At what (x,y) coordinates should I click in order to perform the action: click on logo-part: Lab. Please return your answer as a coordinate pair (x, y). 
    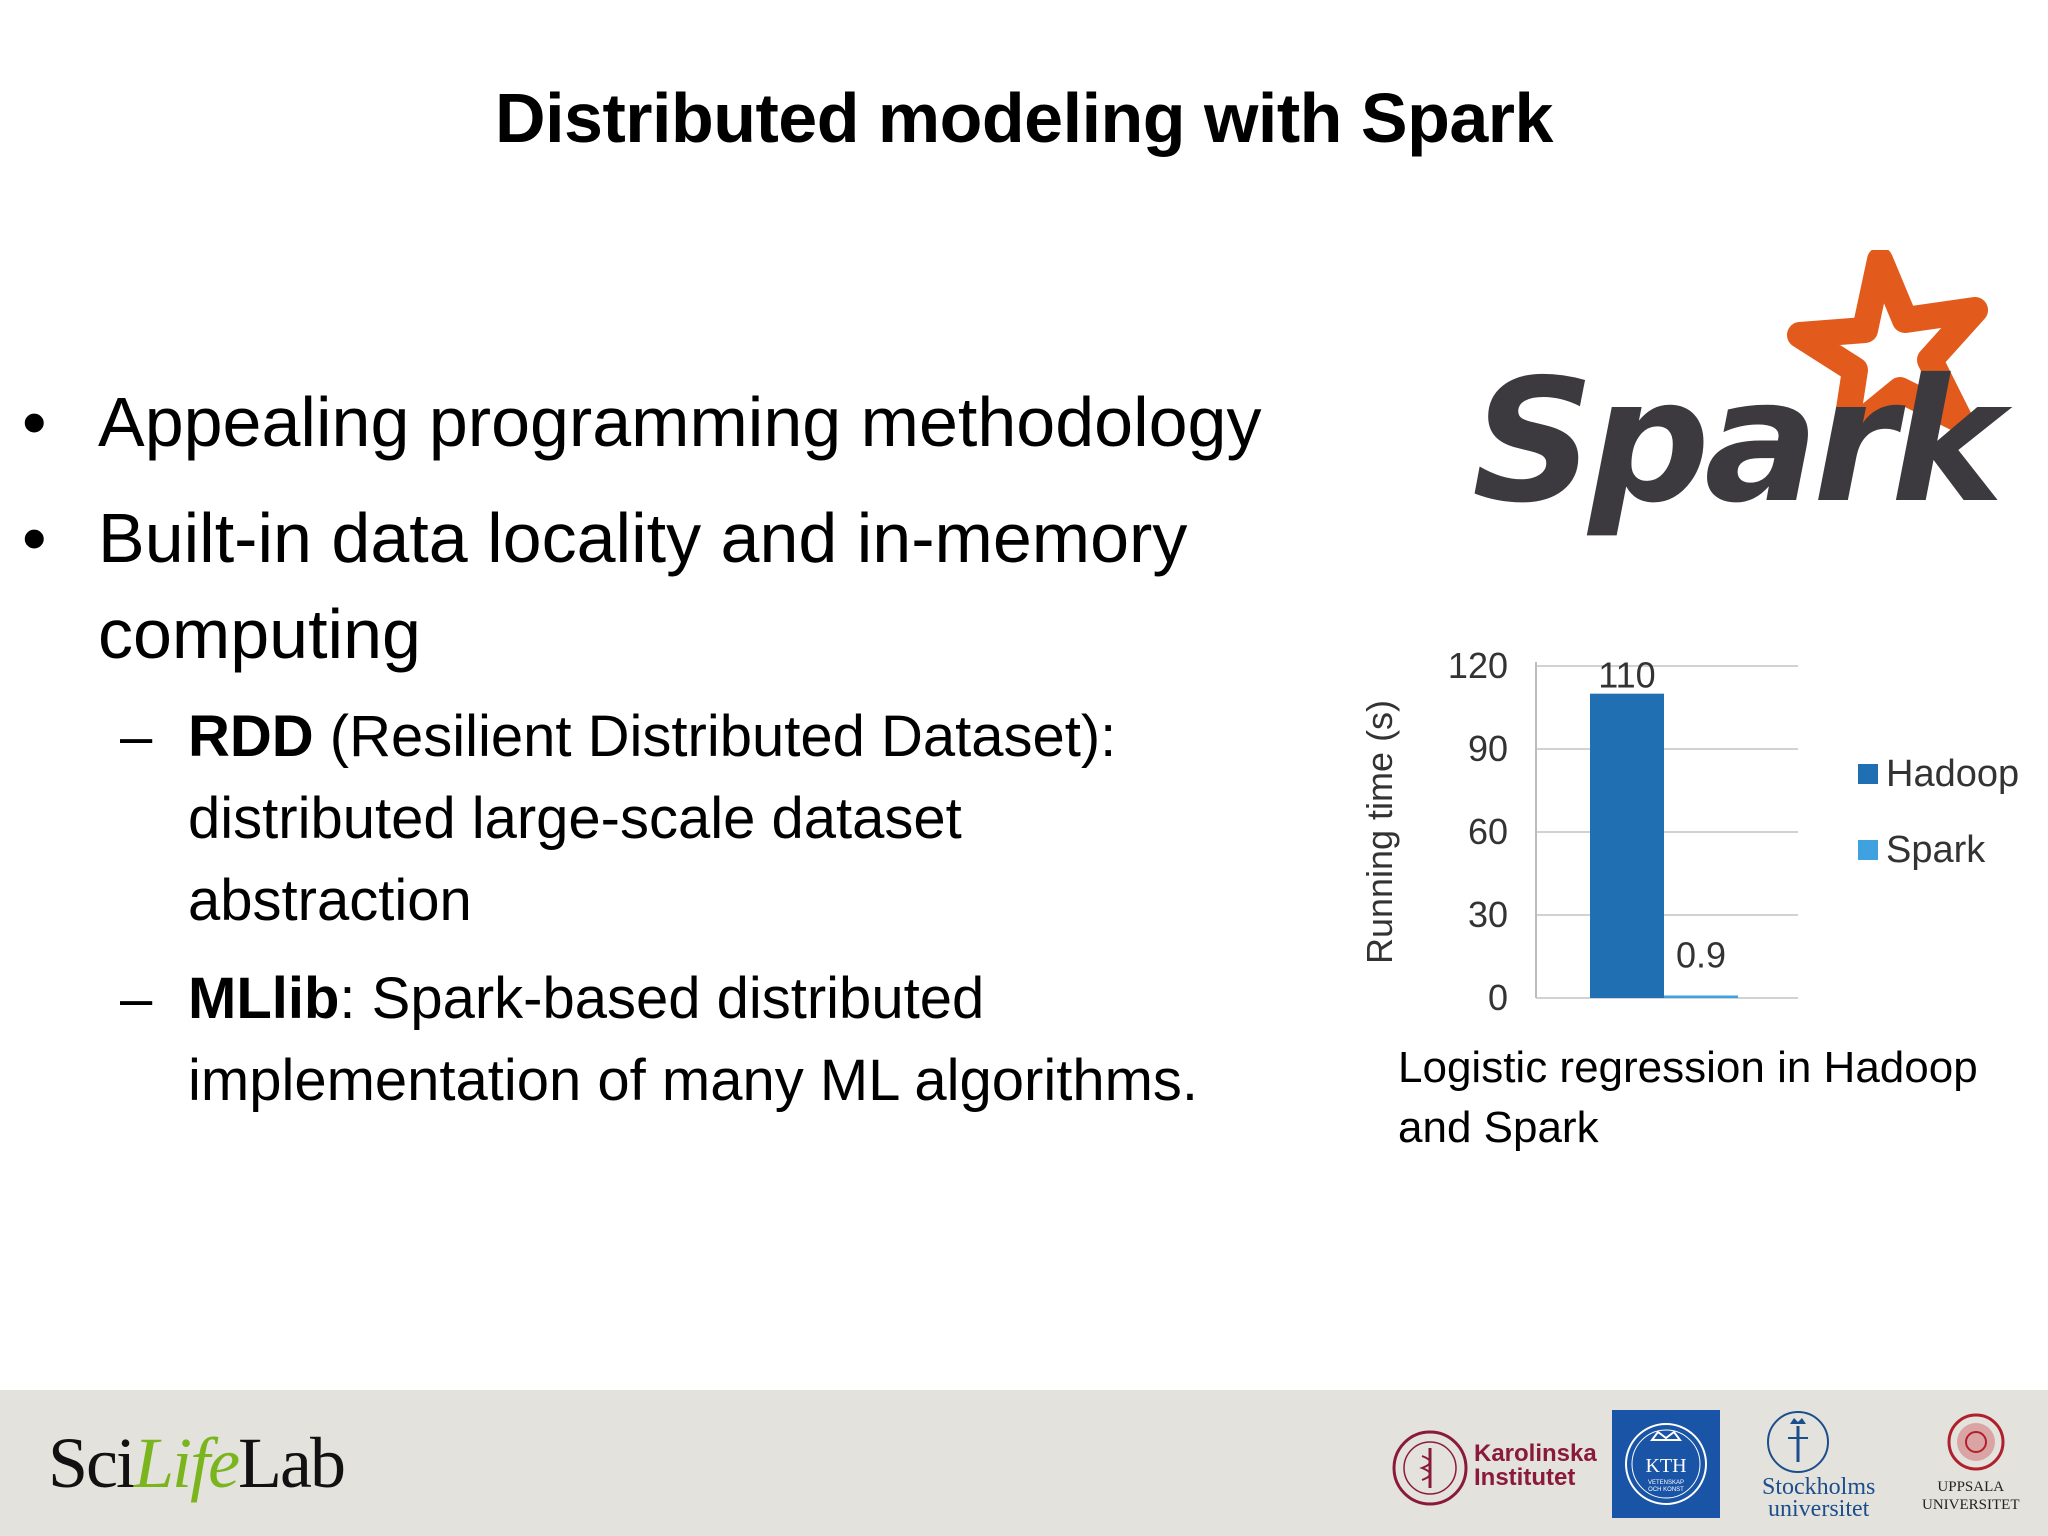
    Looking at the image, I should click on (292, 1463).